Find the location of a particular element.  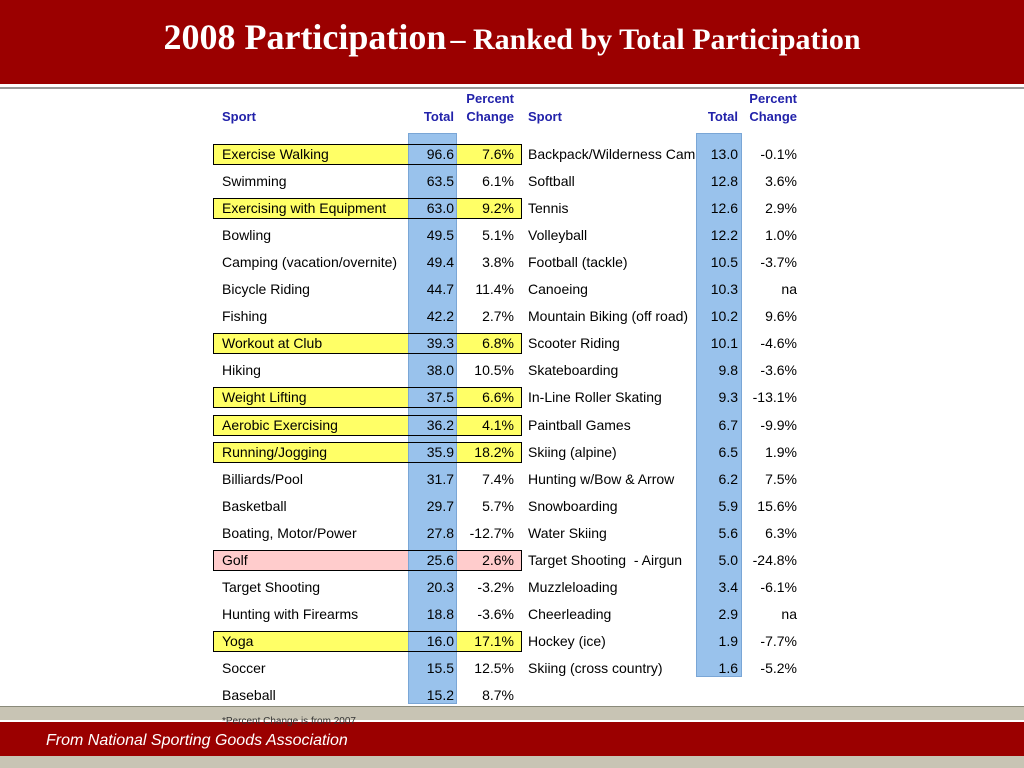

percent-change: 9.6% is located at coordinates (781, 316).